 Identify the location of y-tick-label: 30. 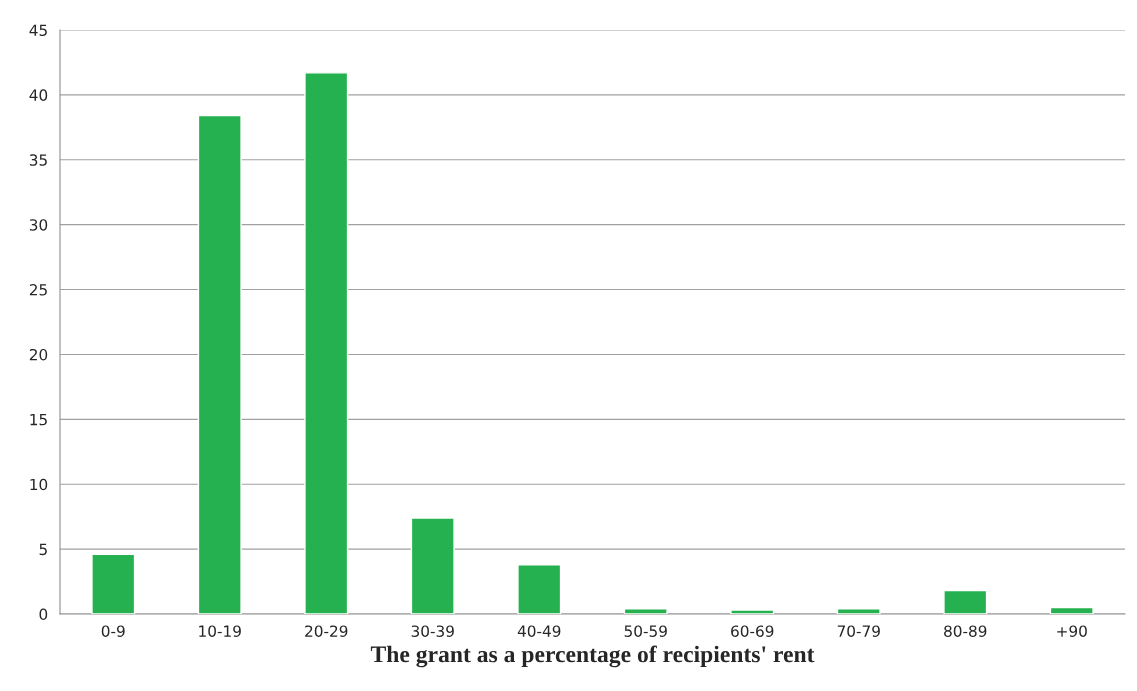
(38, 225).